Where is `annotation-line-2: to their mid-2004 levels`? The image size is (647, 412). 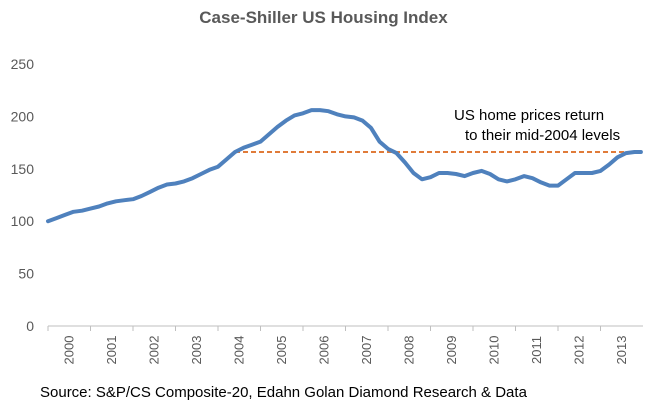
annotation-line-2: to their mid-2004 levels is located at coordinates (542, 135).